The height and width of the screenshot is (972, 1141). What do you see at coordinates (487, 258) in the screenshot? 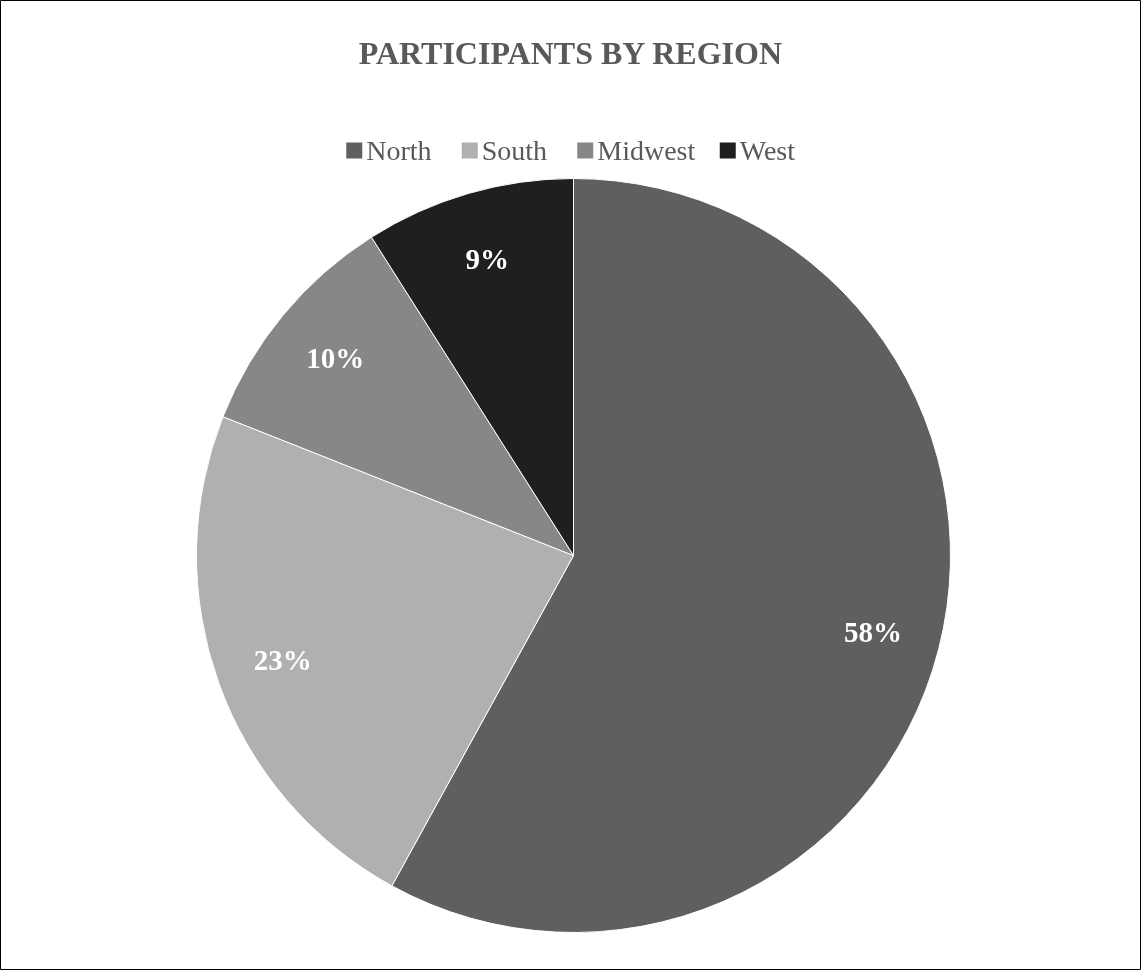
I see `data-label: 9%` at bounding box center [487, 258].